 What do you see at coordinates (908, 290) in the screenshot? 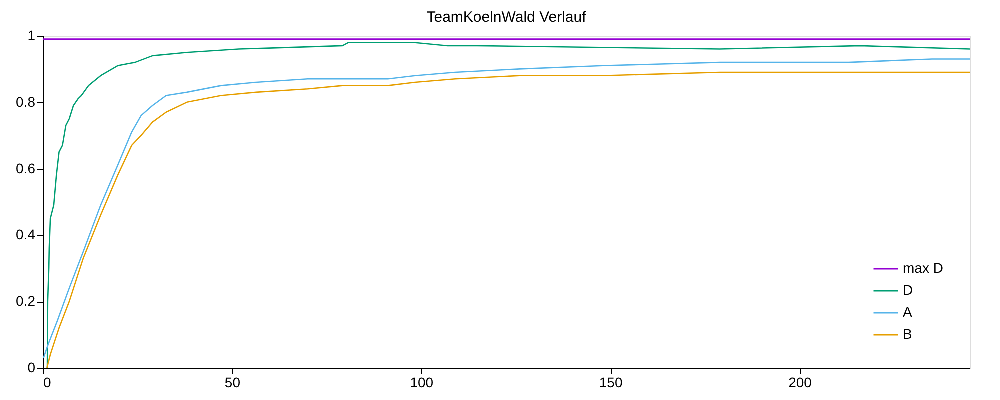
I see `legend-label: D` at bounding box center [908, 290].